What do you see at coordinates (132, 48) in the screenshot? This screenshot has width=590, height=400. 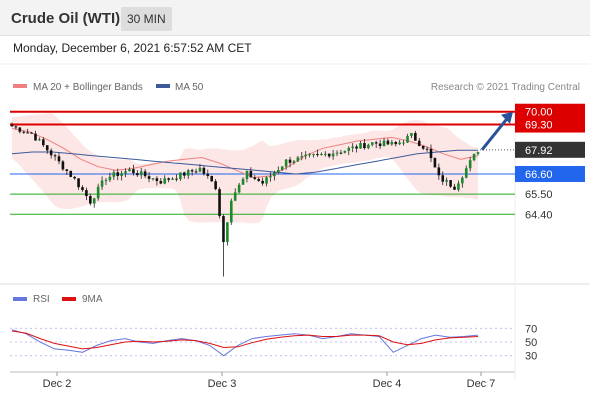 I see `datetime-label: Monday, December 6, 2021 6:57:52 AM CET` at bounding box center [132, 48].